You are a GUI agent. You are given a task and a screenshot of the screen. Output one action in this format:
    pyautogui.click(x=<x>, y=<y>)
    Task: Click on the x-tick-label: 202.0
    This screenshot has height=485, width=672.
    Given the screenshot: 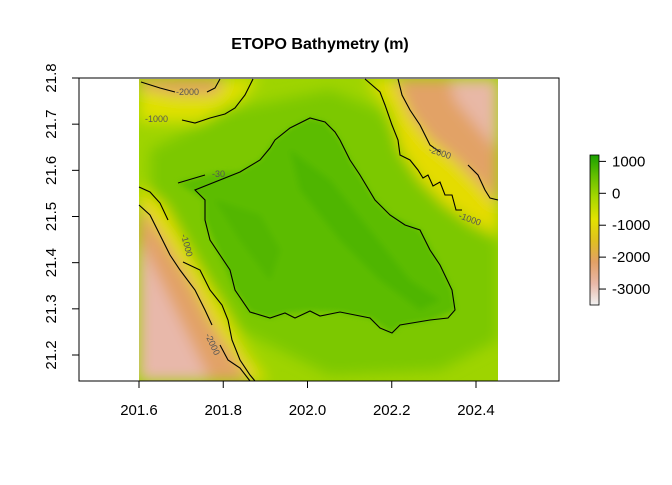 What is the action you would take?
    pyautogui.click(x=308, y=410)
    